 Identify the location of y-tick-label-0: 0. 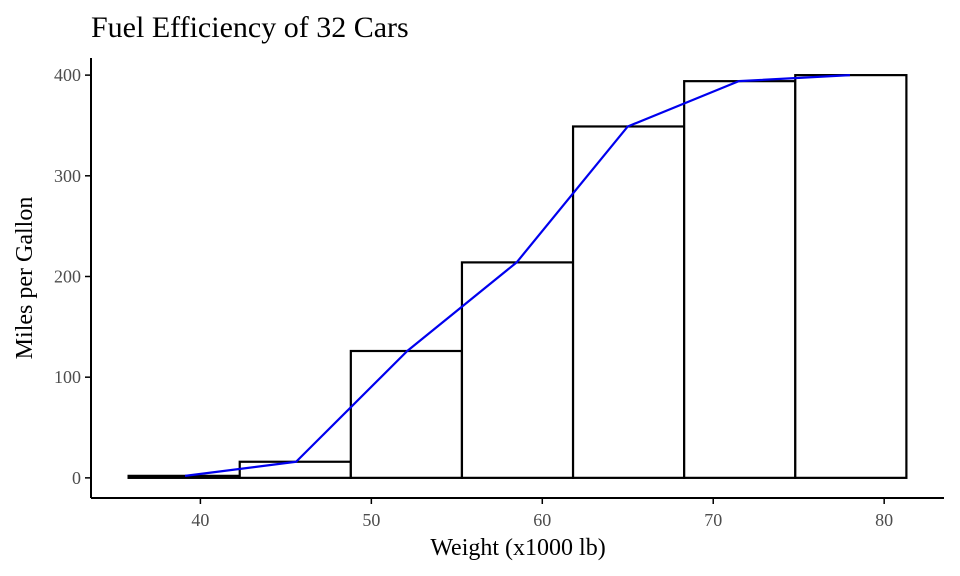
(76, 478).